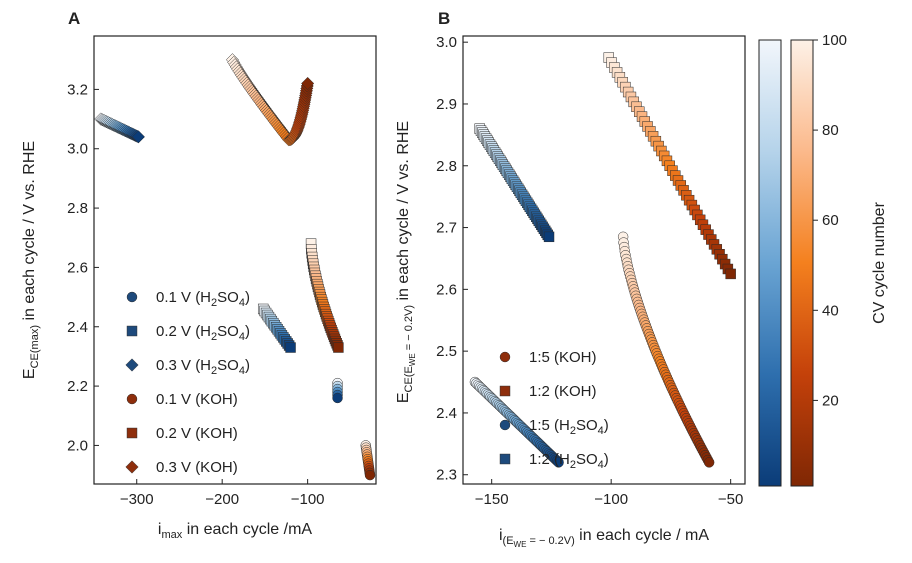  What do you see at coordinates (77, 386) in the screenshot?
I see `y-tick-label: 2.2` at bounding box center [77, 386].